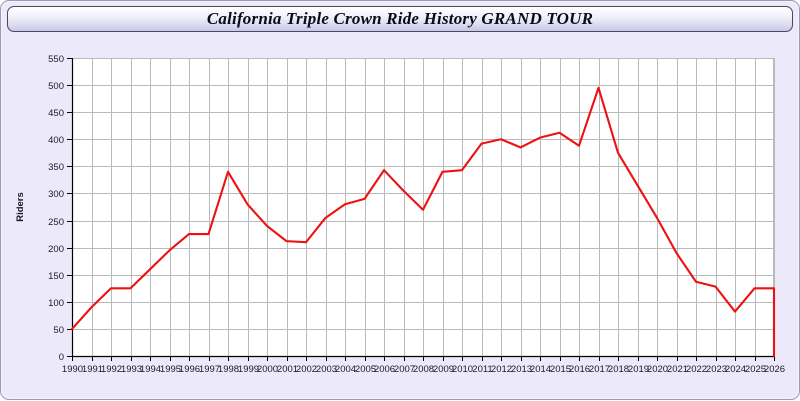 Image resolution: width=800 pixels, height=401 pixels. I want to click on y-tick-label: 550, so click(56, 59).